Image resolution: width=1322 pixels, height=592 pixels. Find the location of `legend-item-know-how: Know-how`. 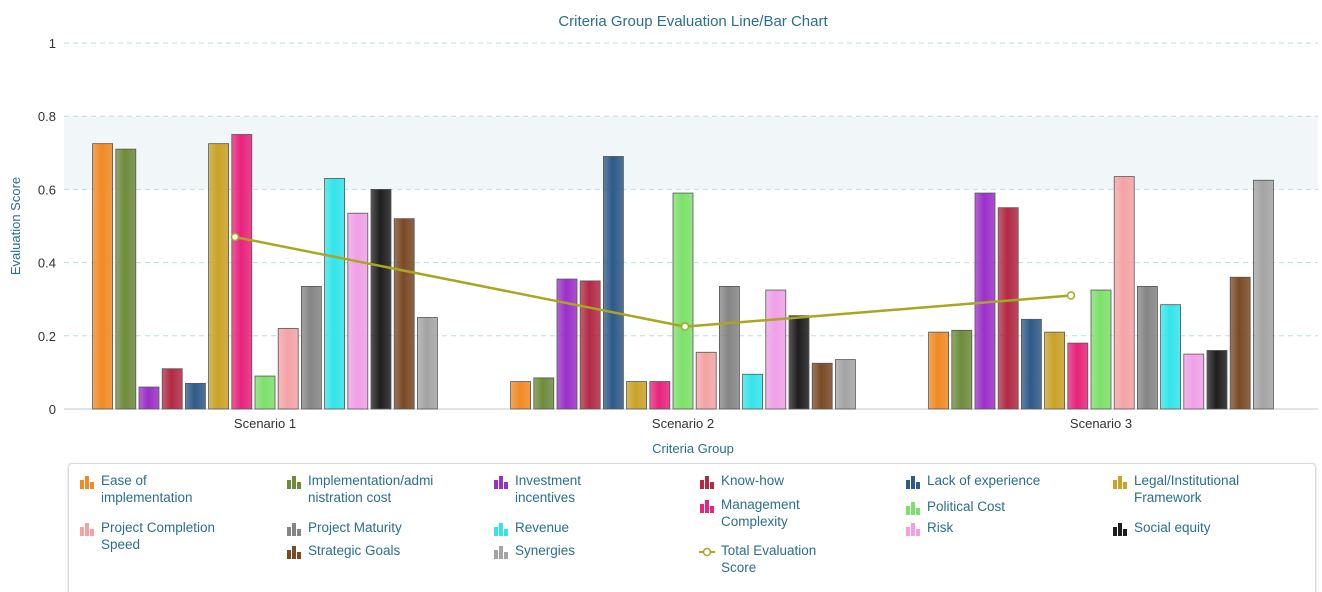

legend-item-know-how: Know-how is located at coordinates (741, 480).